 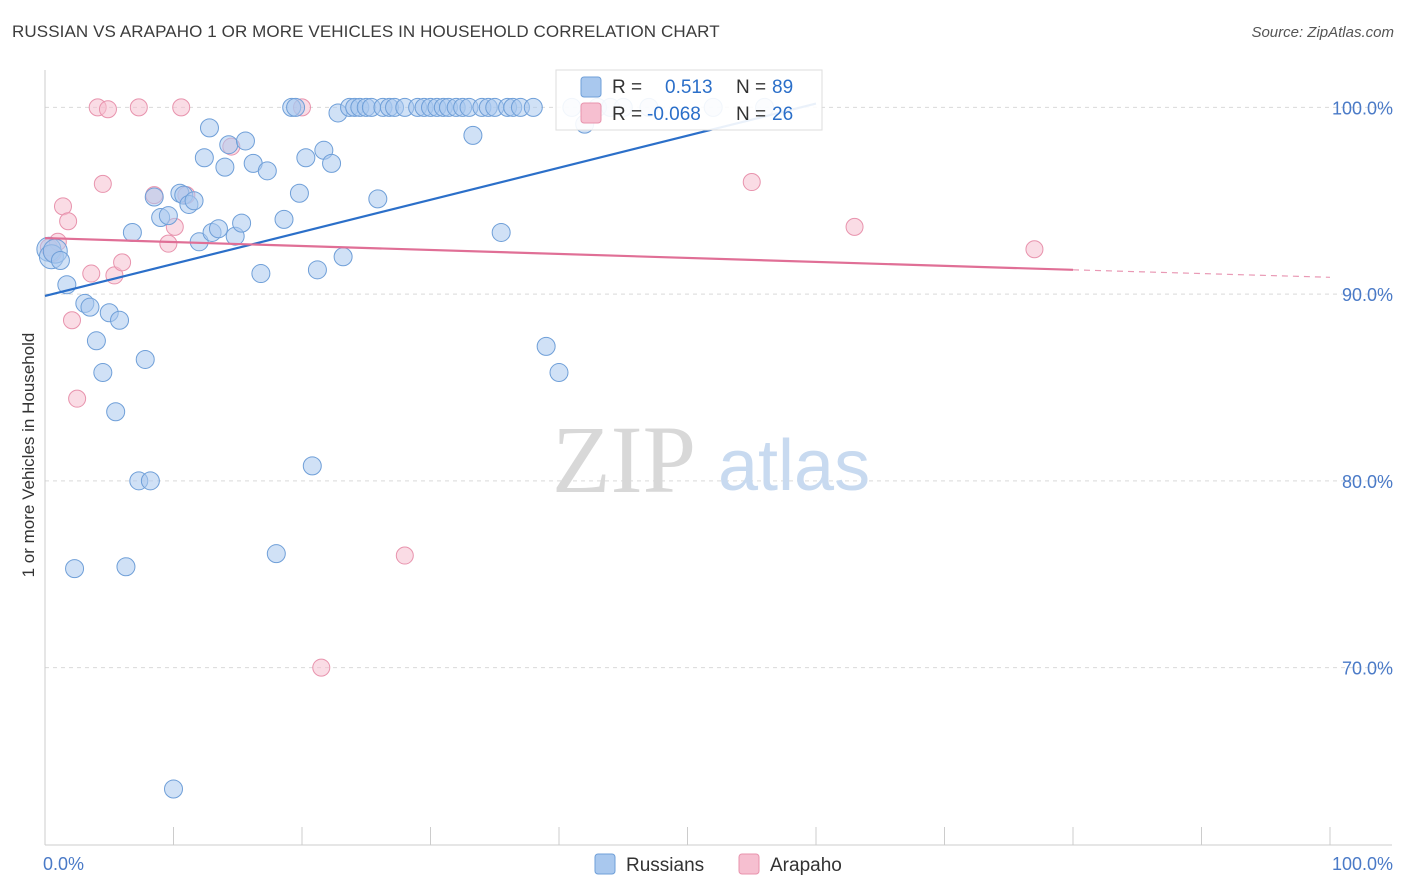 I want to click on x-tick-labels: 0.0% 100.0%, so click(x=718, y=864).